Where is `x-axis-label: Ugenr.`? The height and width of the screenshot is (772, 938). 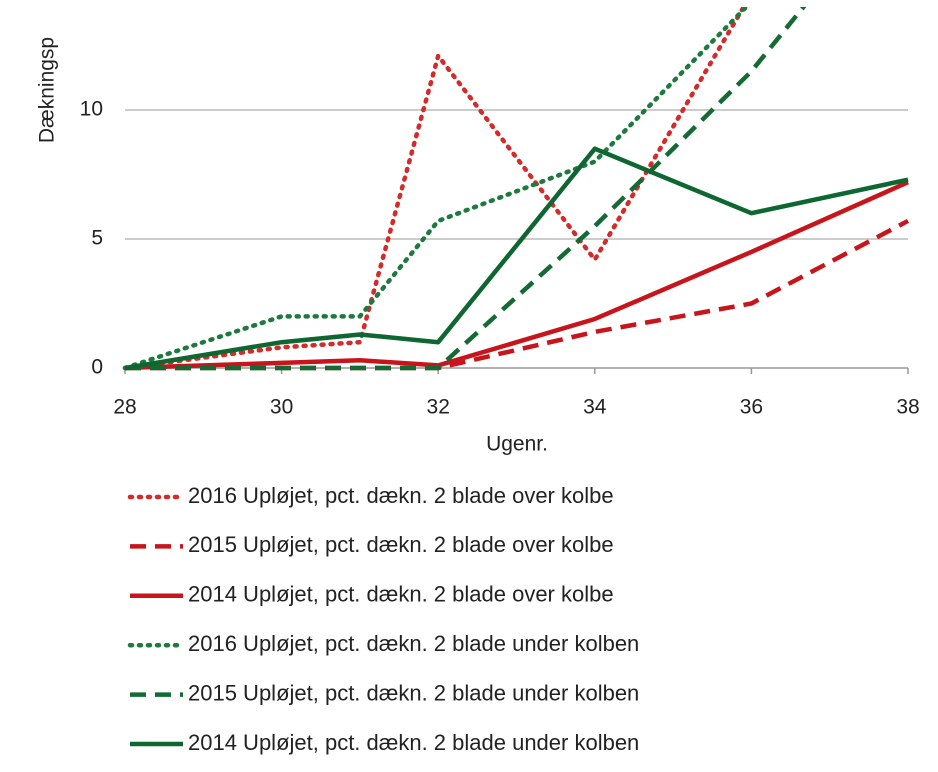 x-axis-label: Ugenr. is located at coordinates (517, 444).